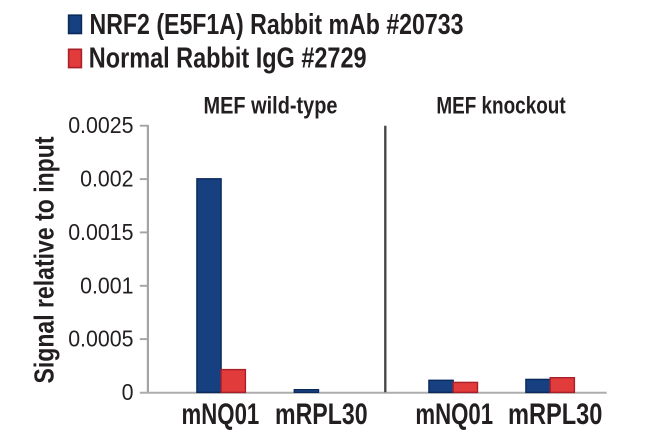 Image resolution: width=651 pixels, height=438 pixels. What do you see at coordinates (271, 105) in the screenshot?
I see `svg-text: MEF wild-type` at bounding box center [271, 105].